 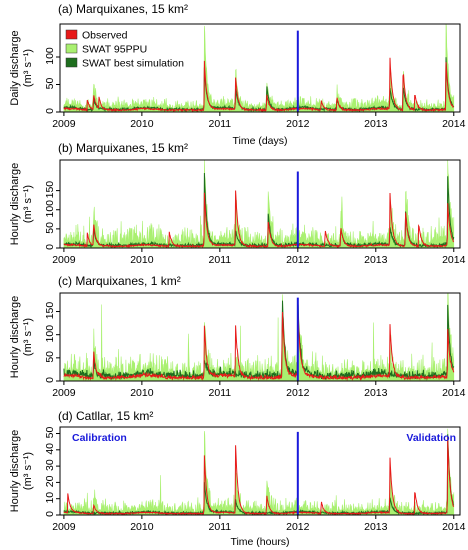 I want to click on legend-swatch-ppu, so click(x=71, y=48).